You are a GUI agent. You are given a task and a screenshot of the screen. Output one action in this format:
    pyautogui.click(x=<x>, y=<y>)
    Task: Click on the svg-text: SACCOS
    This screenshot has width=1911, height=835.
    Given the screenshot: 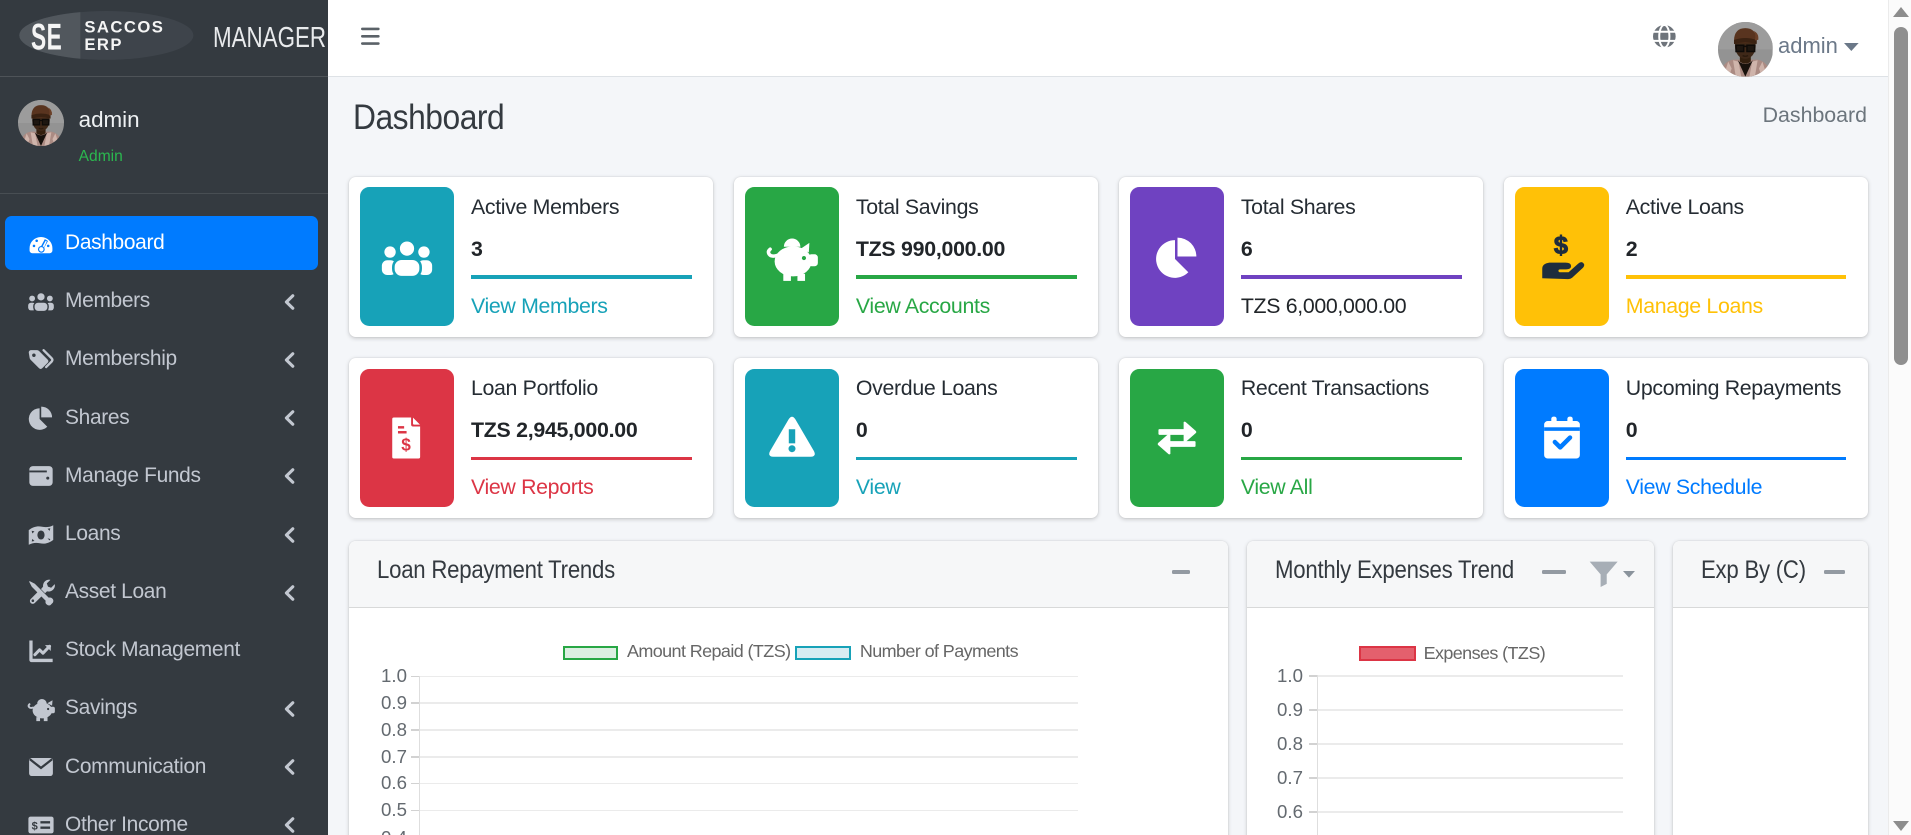 What is the action you would take?
    pyautogui.click(x=124, y=26)
    